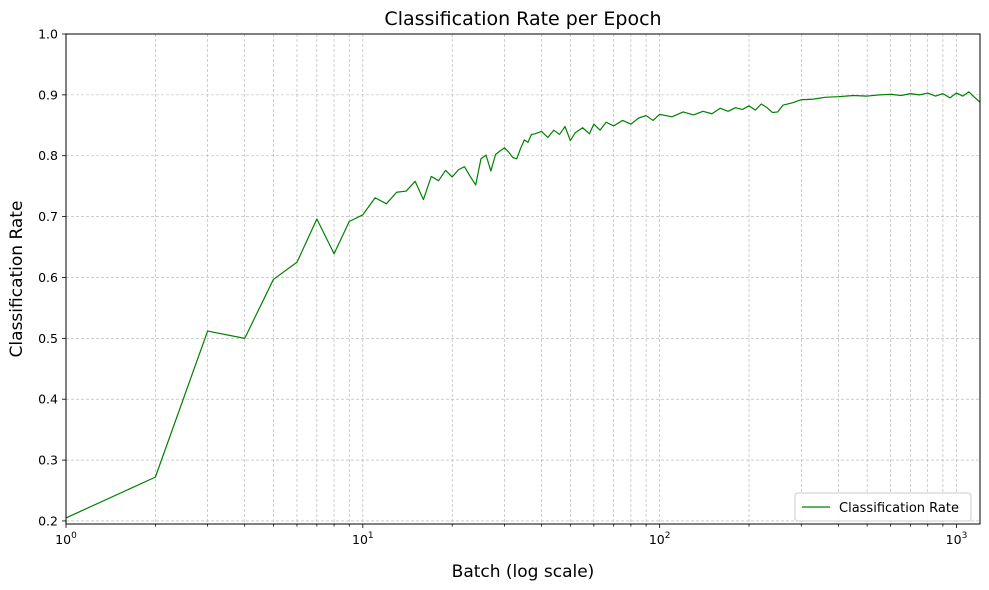 This screenshot has height=590, width=989. I want to click on chart-title: Classification Rate per Epoch, so click(522, 19).